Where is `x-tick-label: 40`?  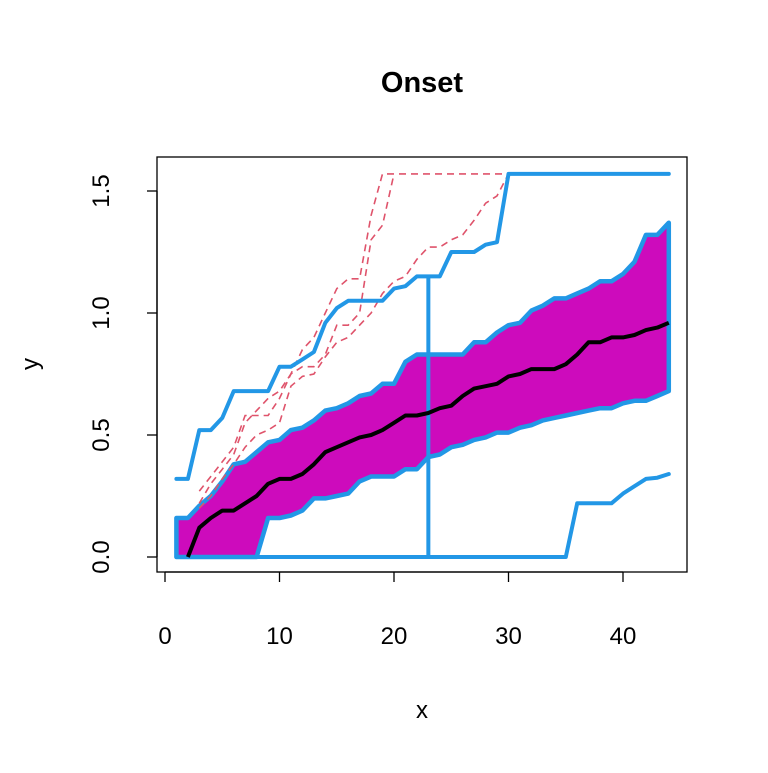
x-tick-label: 40 is located at coordinates (623, 636).